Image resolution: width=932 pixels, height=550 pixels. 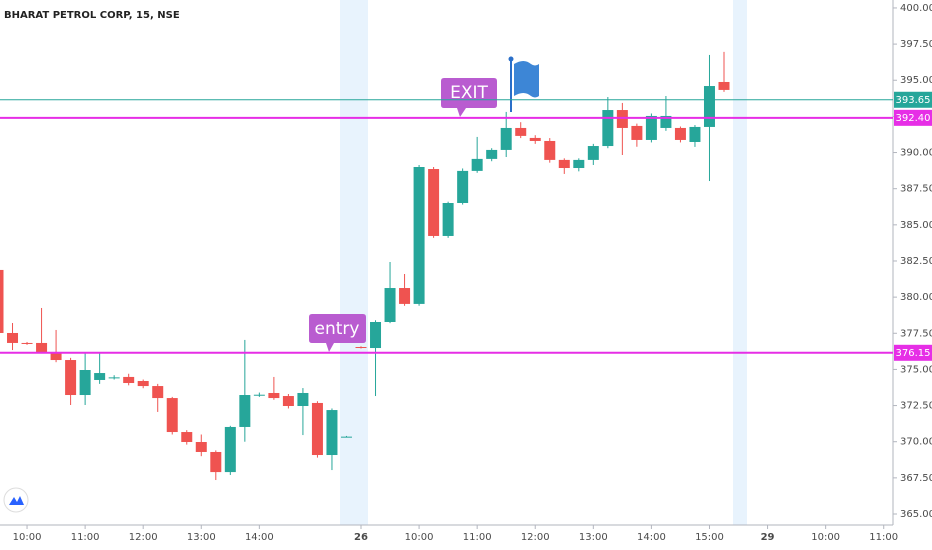 I want to click on price-label: 392.40, so click(x=913, y=118).